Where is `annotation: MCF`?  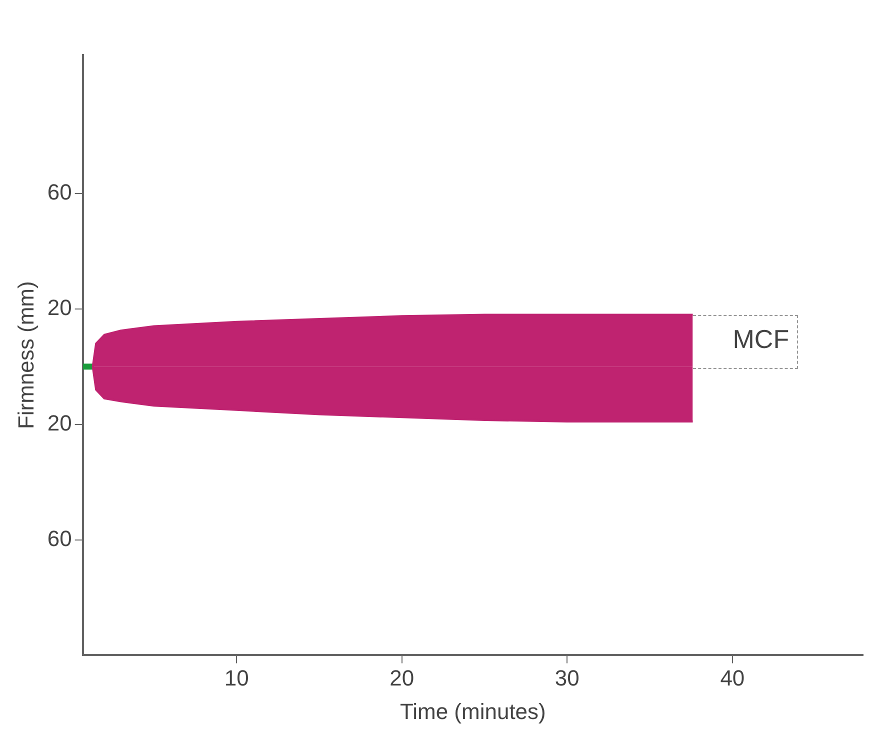 annotation: MCF is located at coordinates (761, 339).